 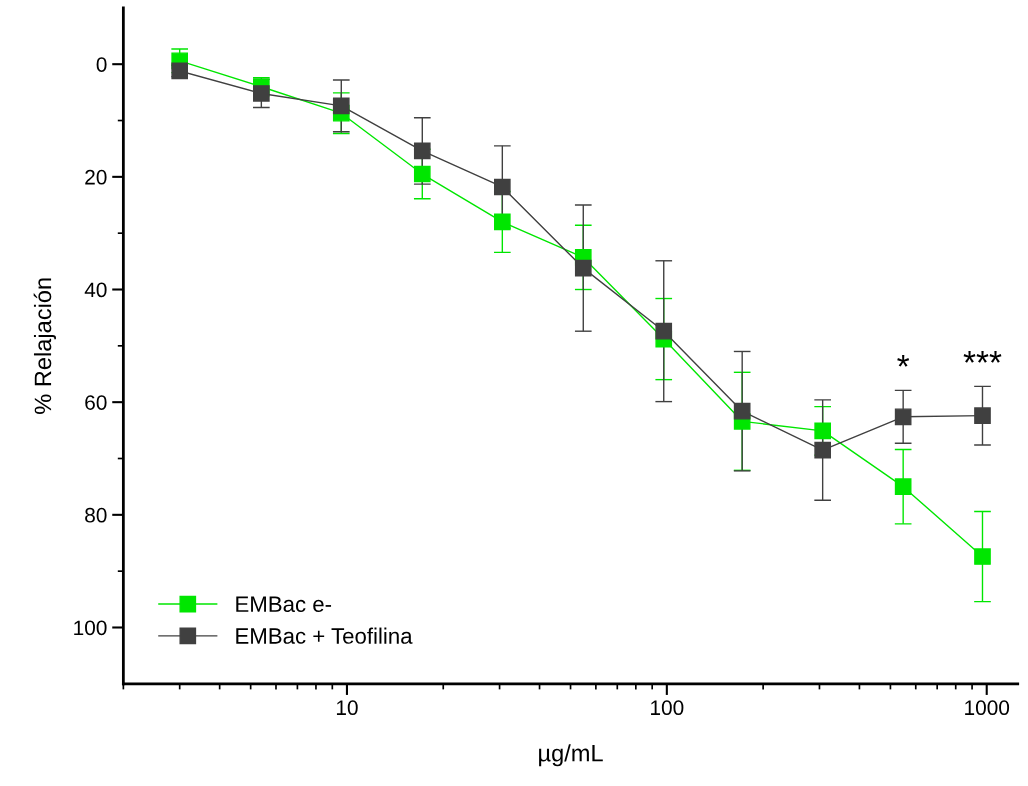 What do you see at coordinates (96, 515) in the screenshot?
I see `y-tick-label: 80` at bounding box center [96, 515].